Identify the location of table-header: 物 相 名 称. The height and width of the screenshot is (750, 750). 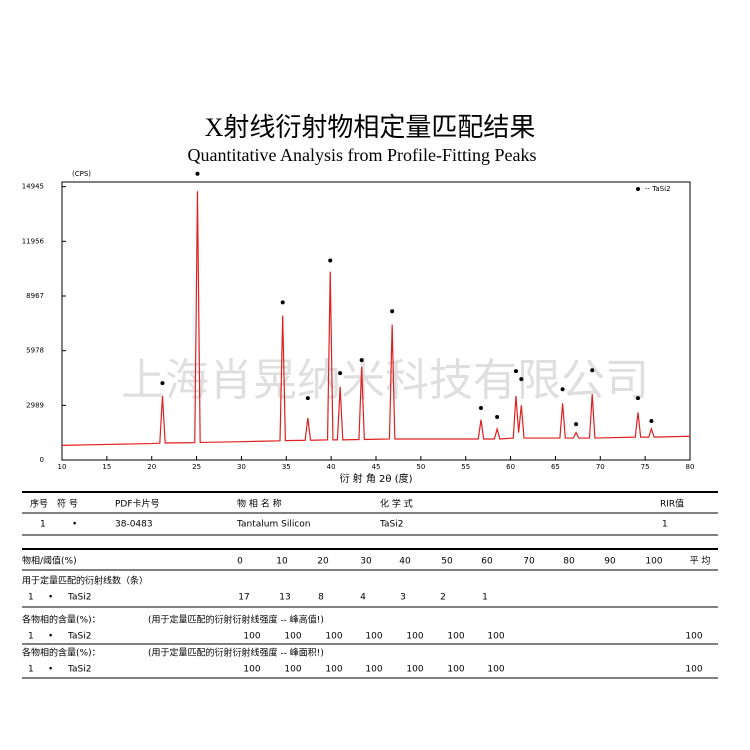
(259, 504).